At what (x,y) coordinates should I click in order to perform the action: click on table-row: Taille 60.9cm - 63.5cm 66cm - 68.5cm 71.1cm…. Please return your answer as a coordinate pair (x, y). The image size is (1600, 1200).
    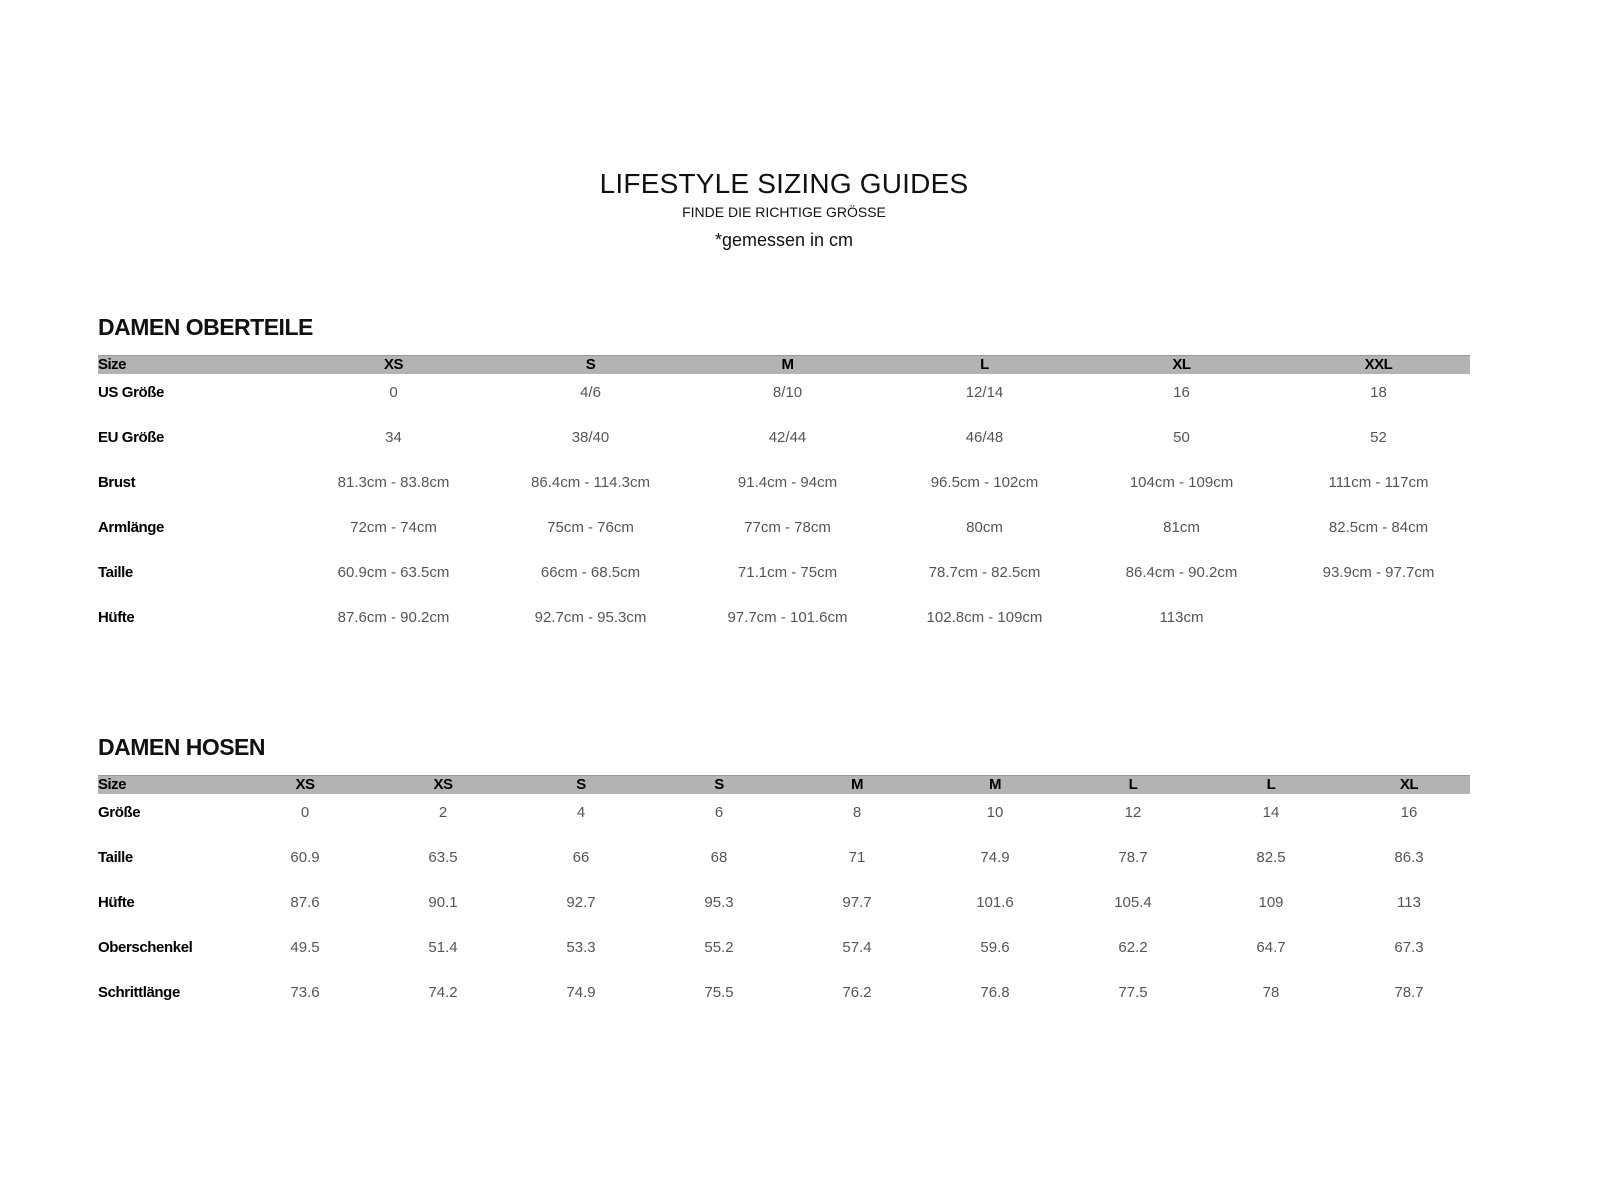
    Looking at the image, I should click on (784, 572).